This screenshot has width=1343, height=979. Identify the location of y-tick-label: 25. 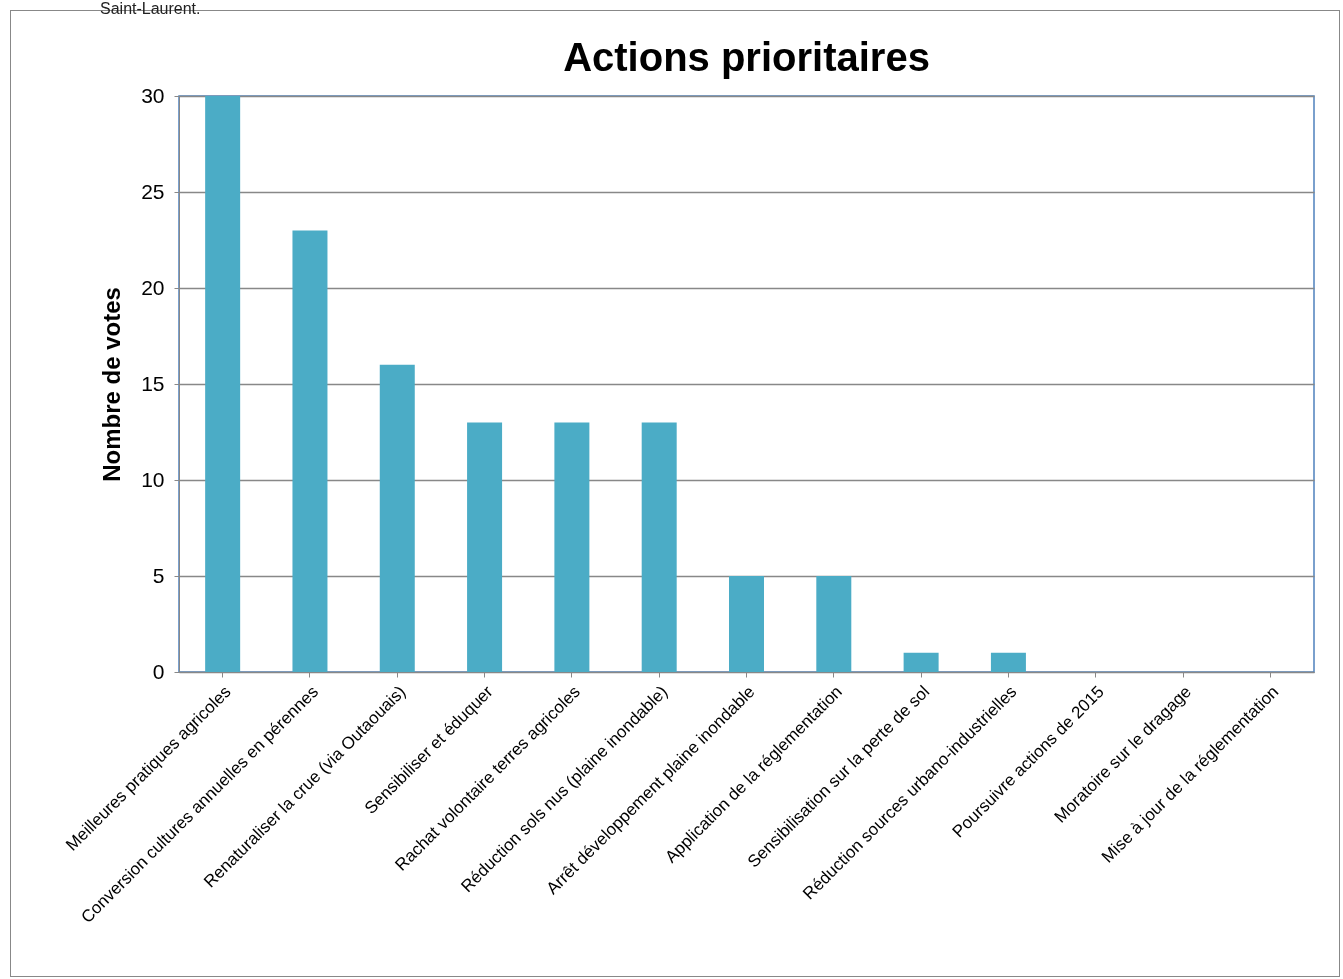
(153, 191).